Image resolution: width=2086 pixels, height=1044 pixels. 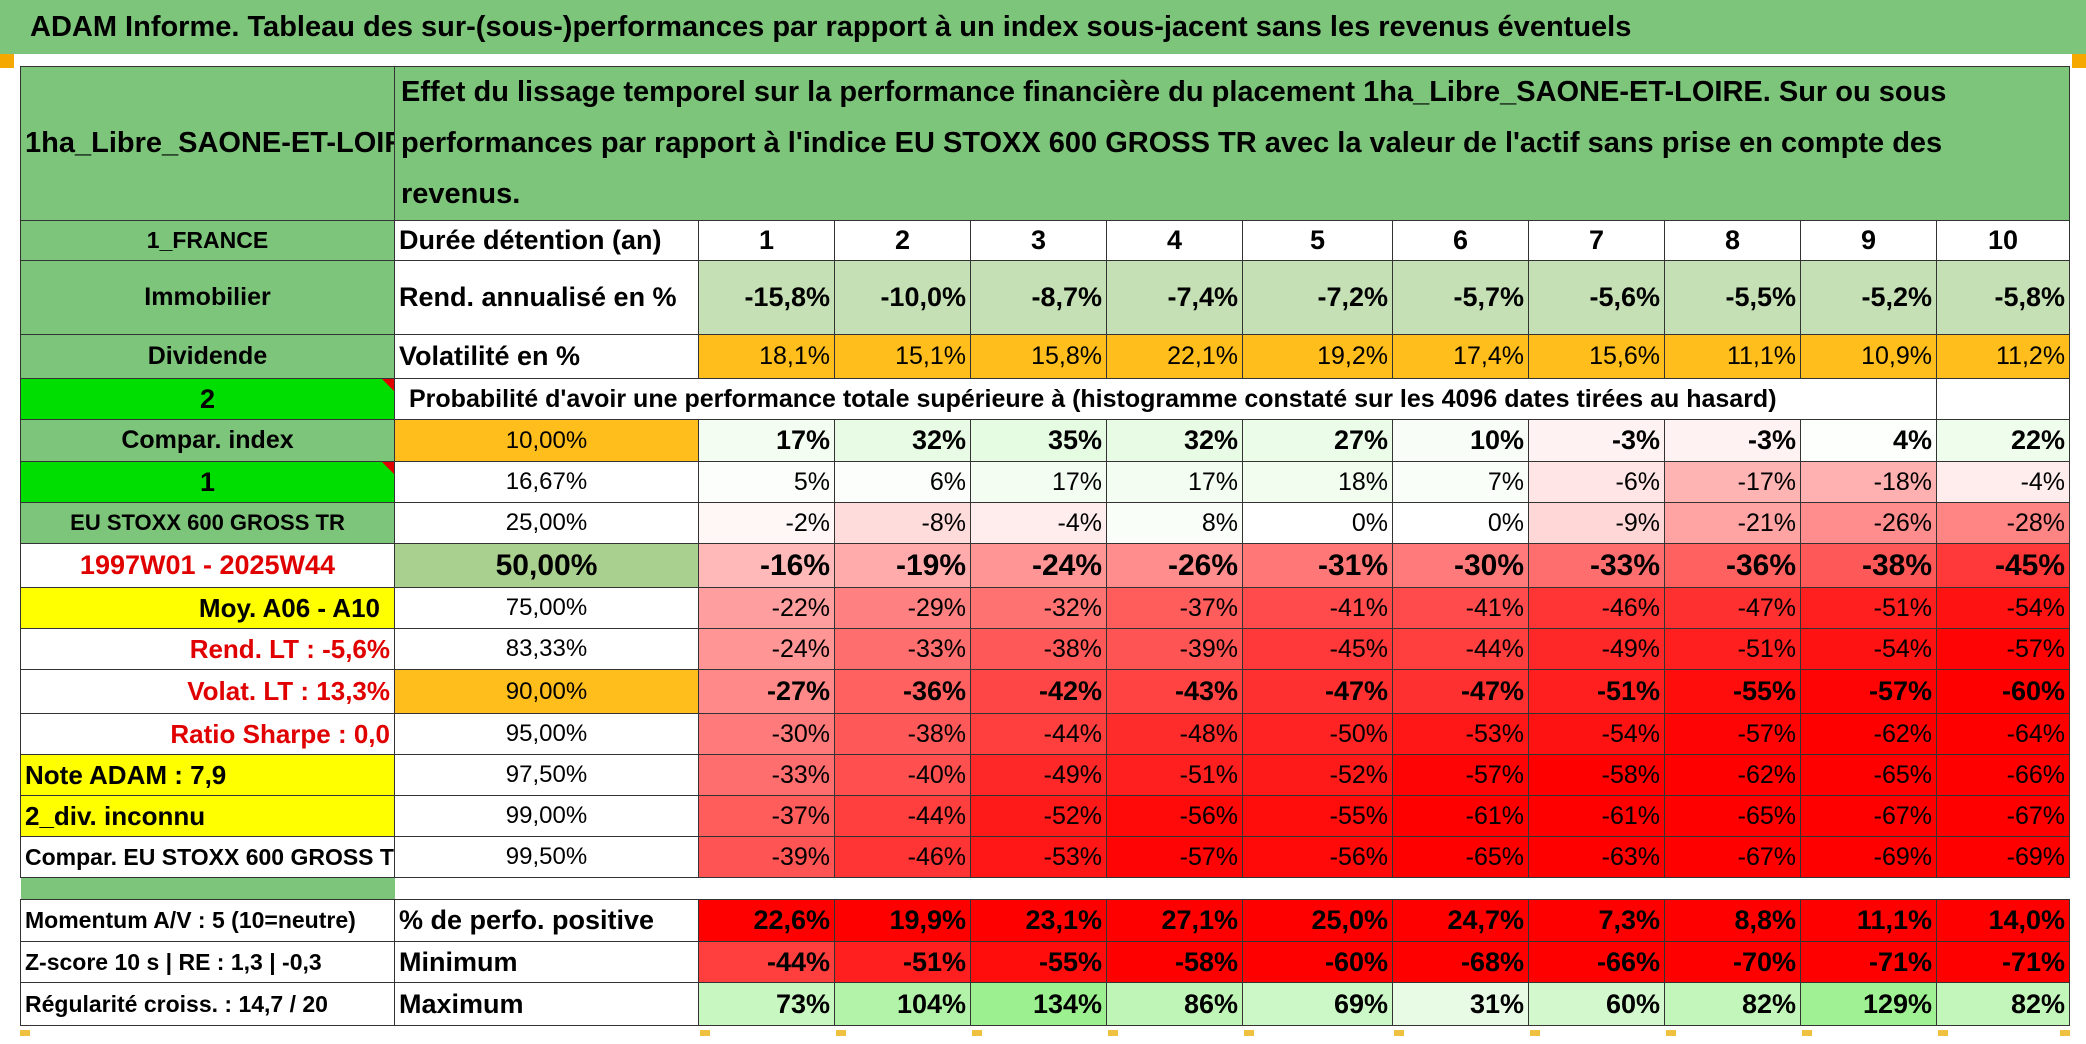 What do you see at coordinates (1045, 482) in the screenshot?
I see `percentile-row: 1 16,67% 5% 6% 17% 17% 18% 7% -6% -17% -18% -4%` at bounding box center [1045, 482].